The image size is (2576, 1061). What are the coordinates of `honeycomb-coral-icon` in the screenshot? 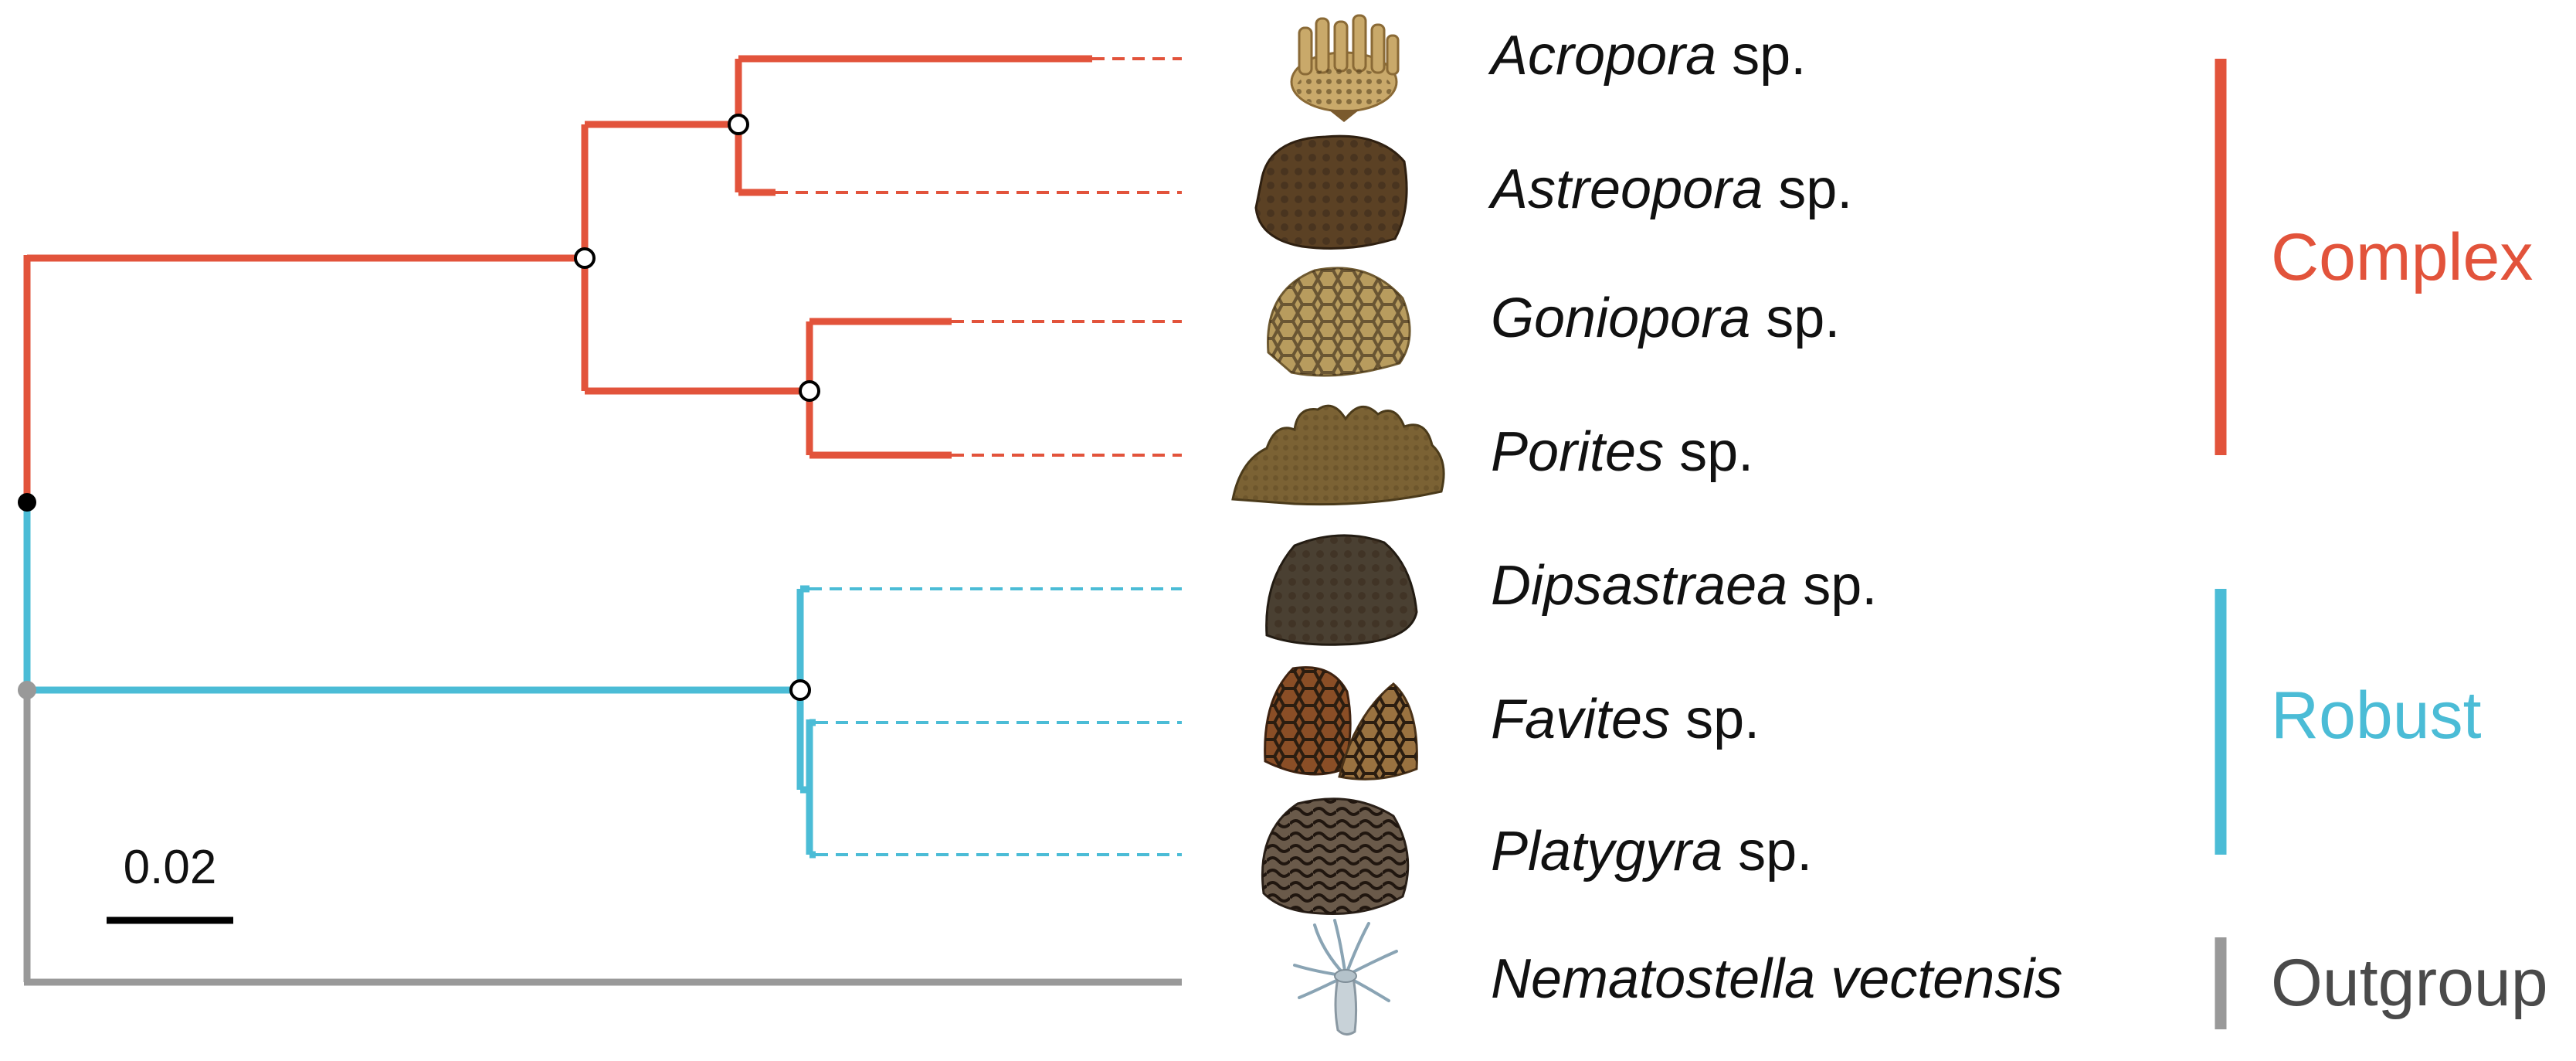 It's located at (1341, 723).